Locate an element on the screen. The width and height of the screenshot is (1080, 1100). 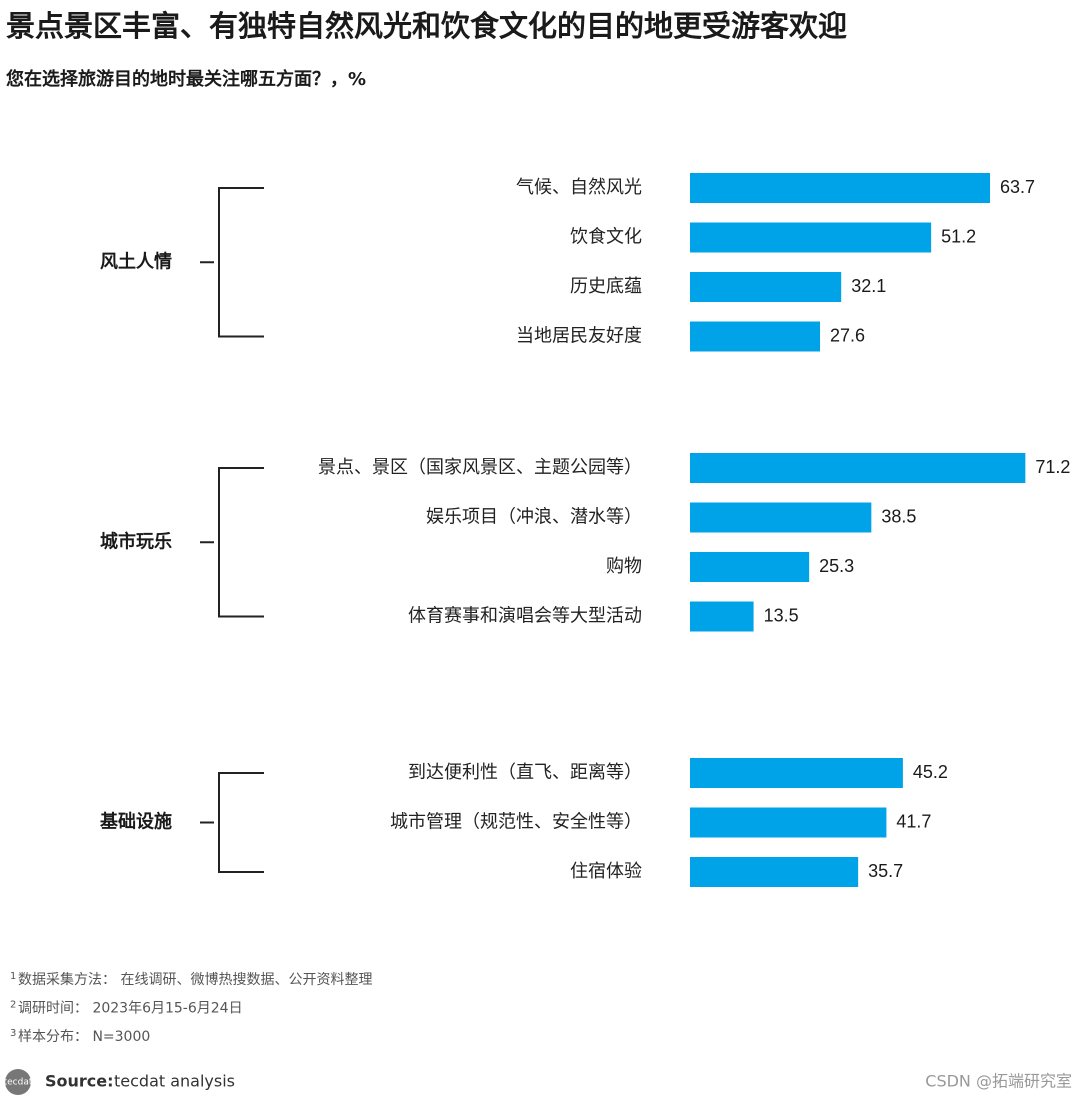
group-label: 风土人情 is located at coordinates (136, 261).